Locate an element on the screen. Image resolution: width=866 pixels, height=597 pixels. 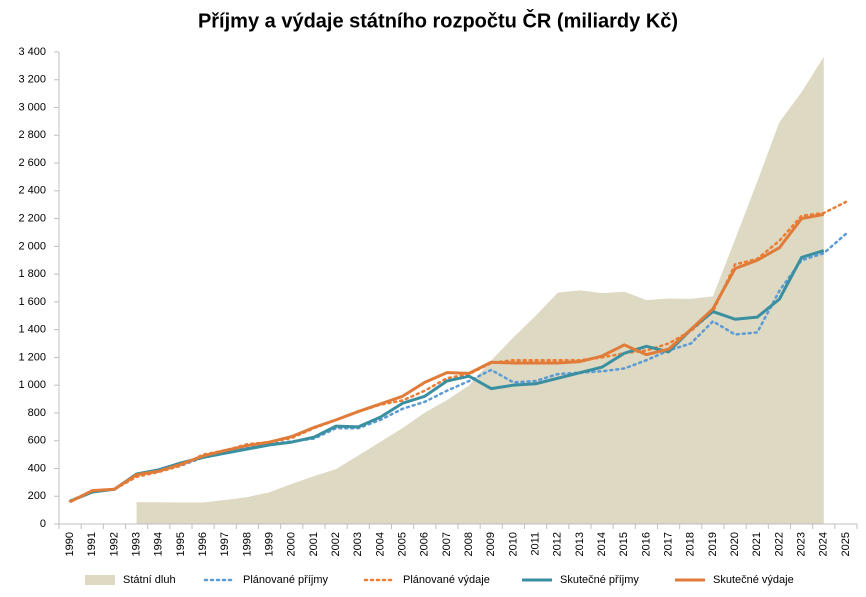
y-tick-label: 3 400 is located at coordinates (32, 52).